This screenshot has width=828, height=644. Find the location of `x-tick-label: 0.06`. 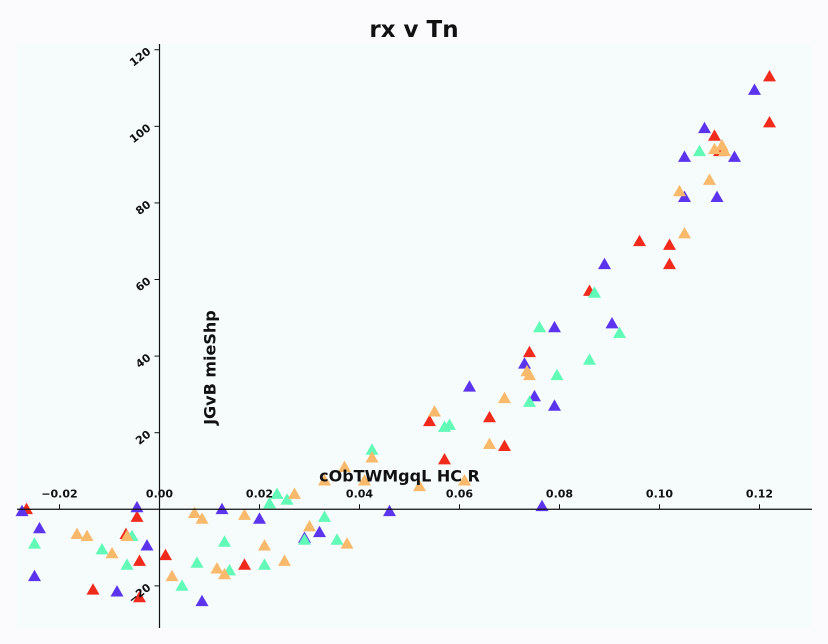

x-tick-label: 0.06 is located at coordinates (459, 493).